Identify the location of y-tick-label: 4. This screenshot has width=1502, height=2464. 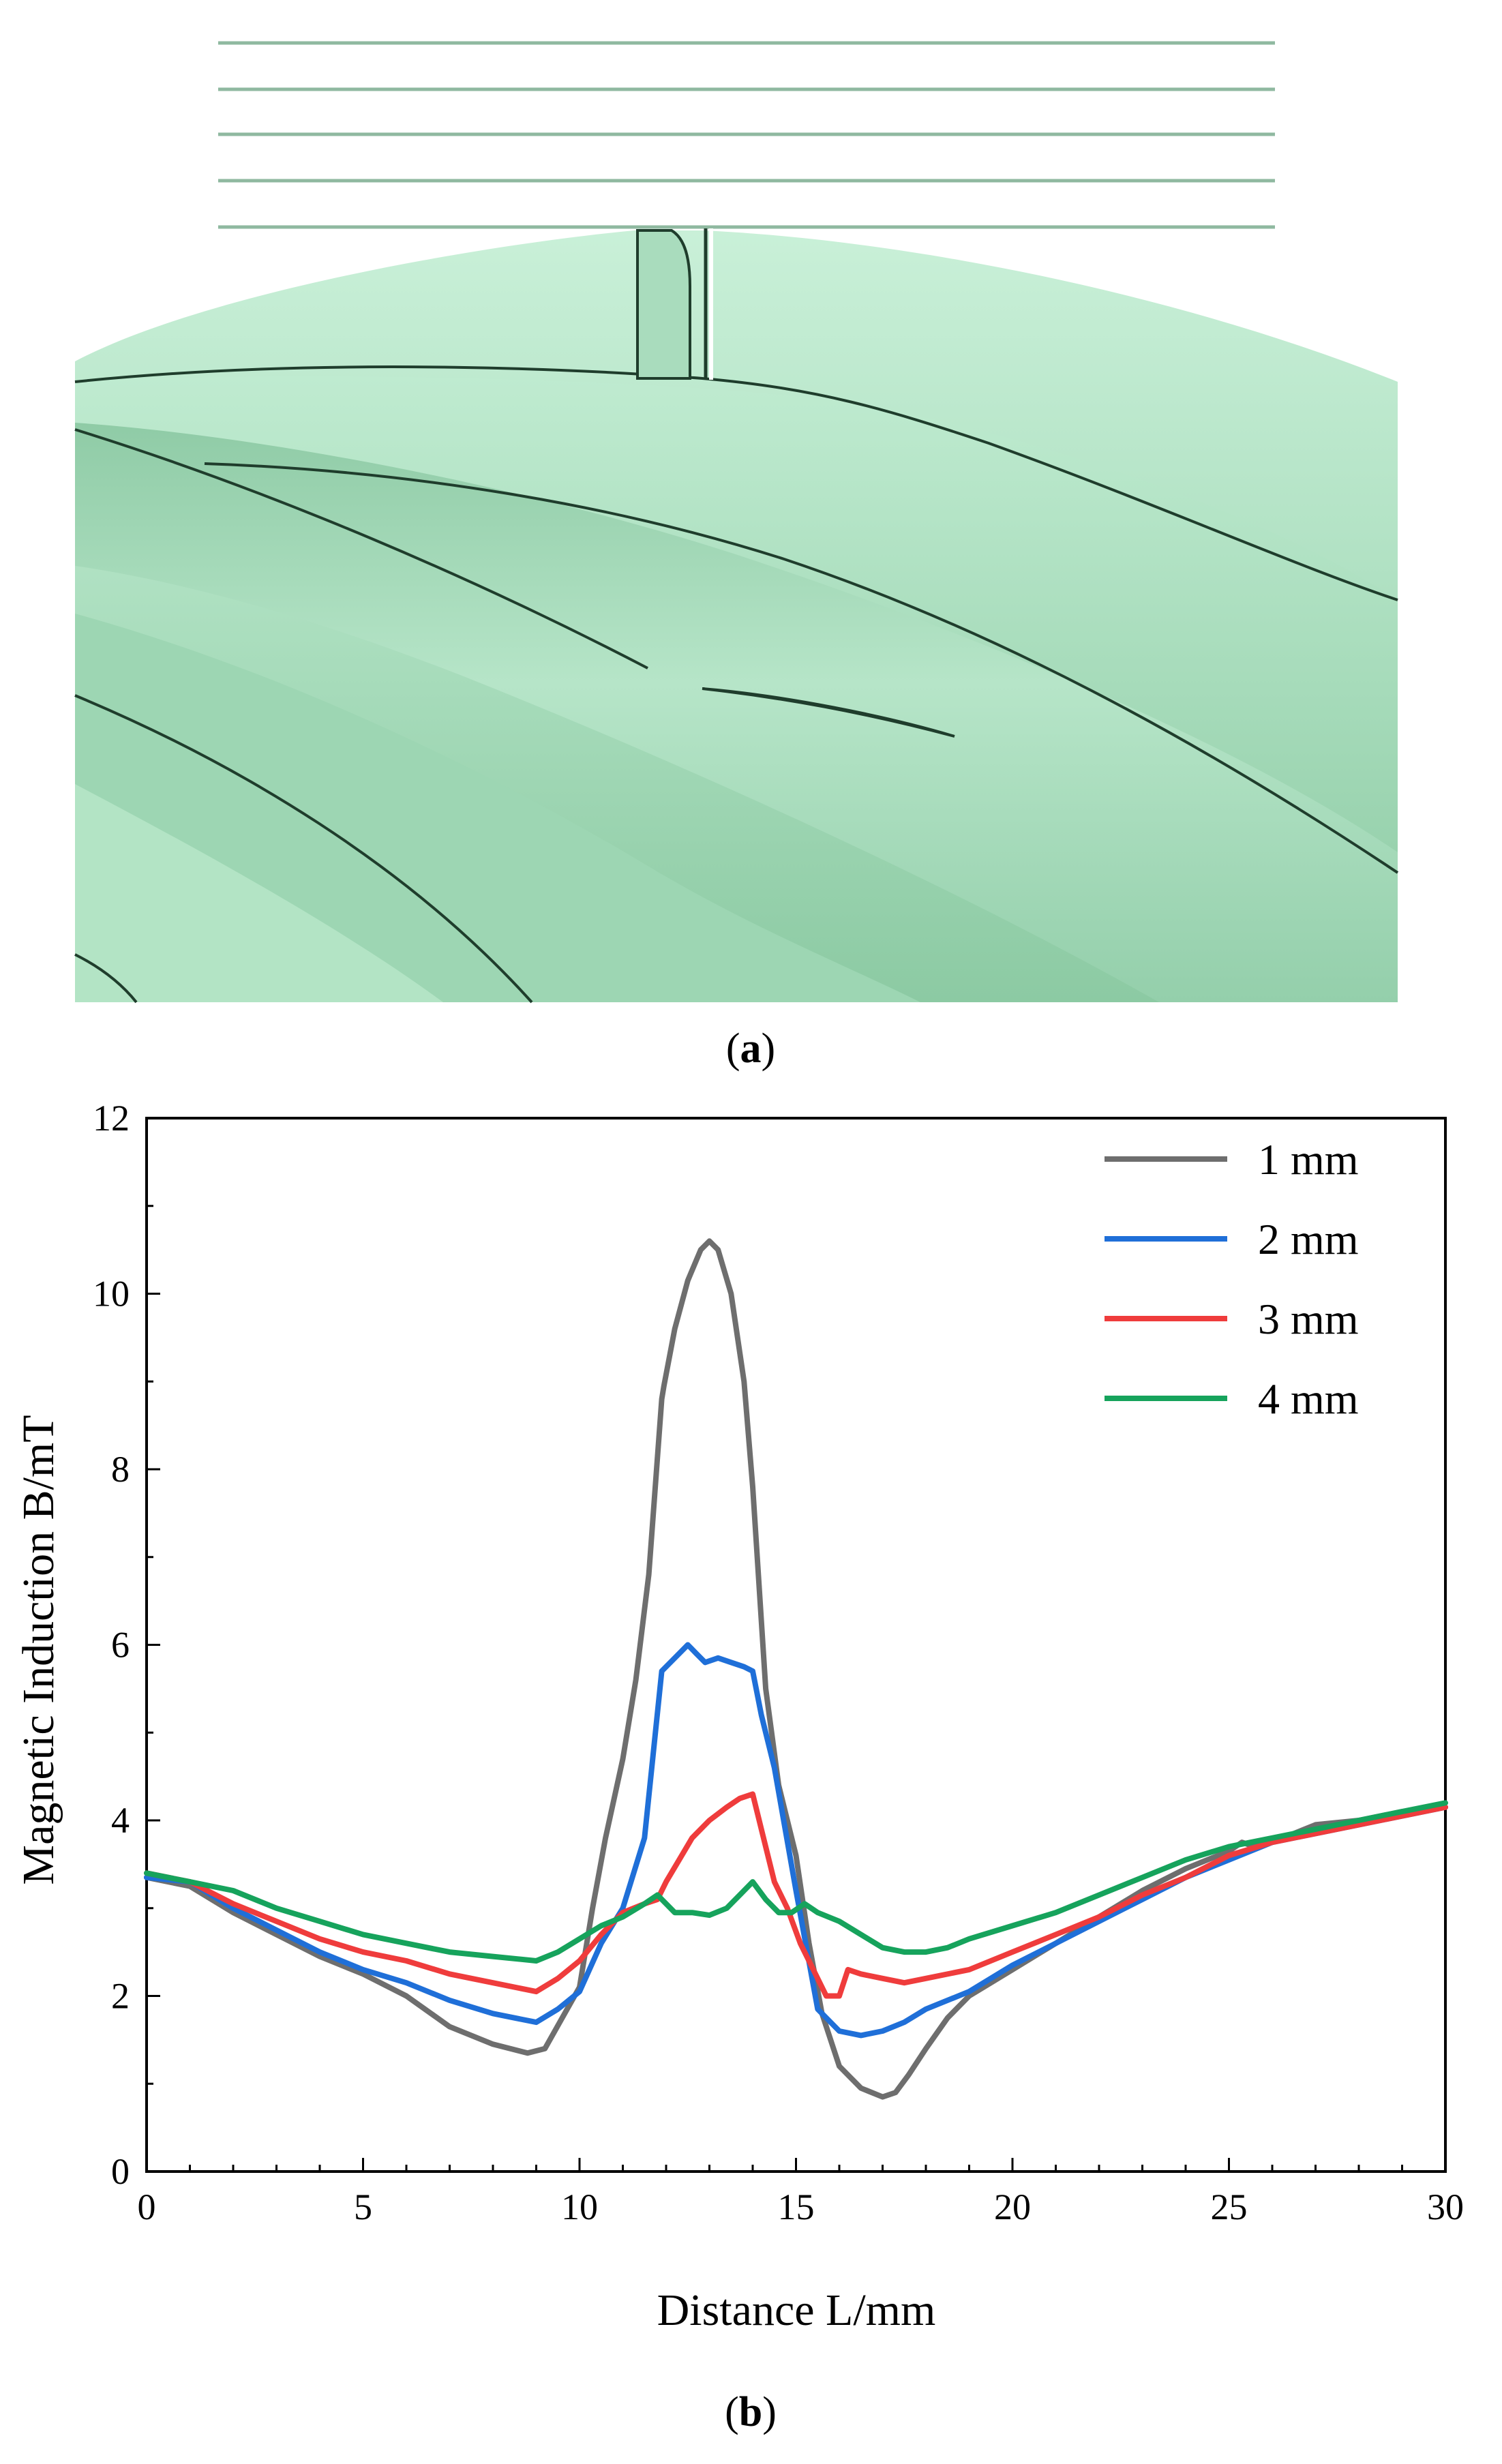
(120, 1820).